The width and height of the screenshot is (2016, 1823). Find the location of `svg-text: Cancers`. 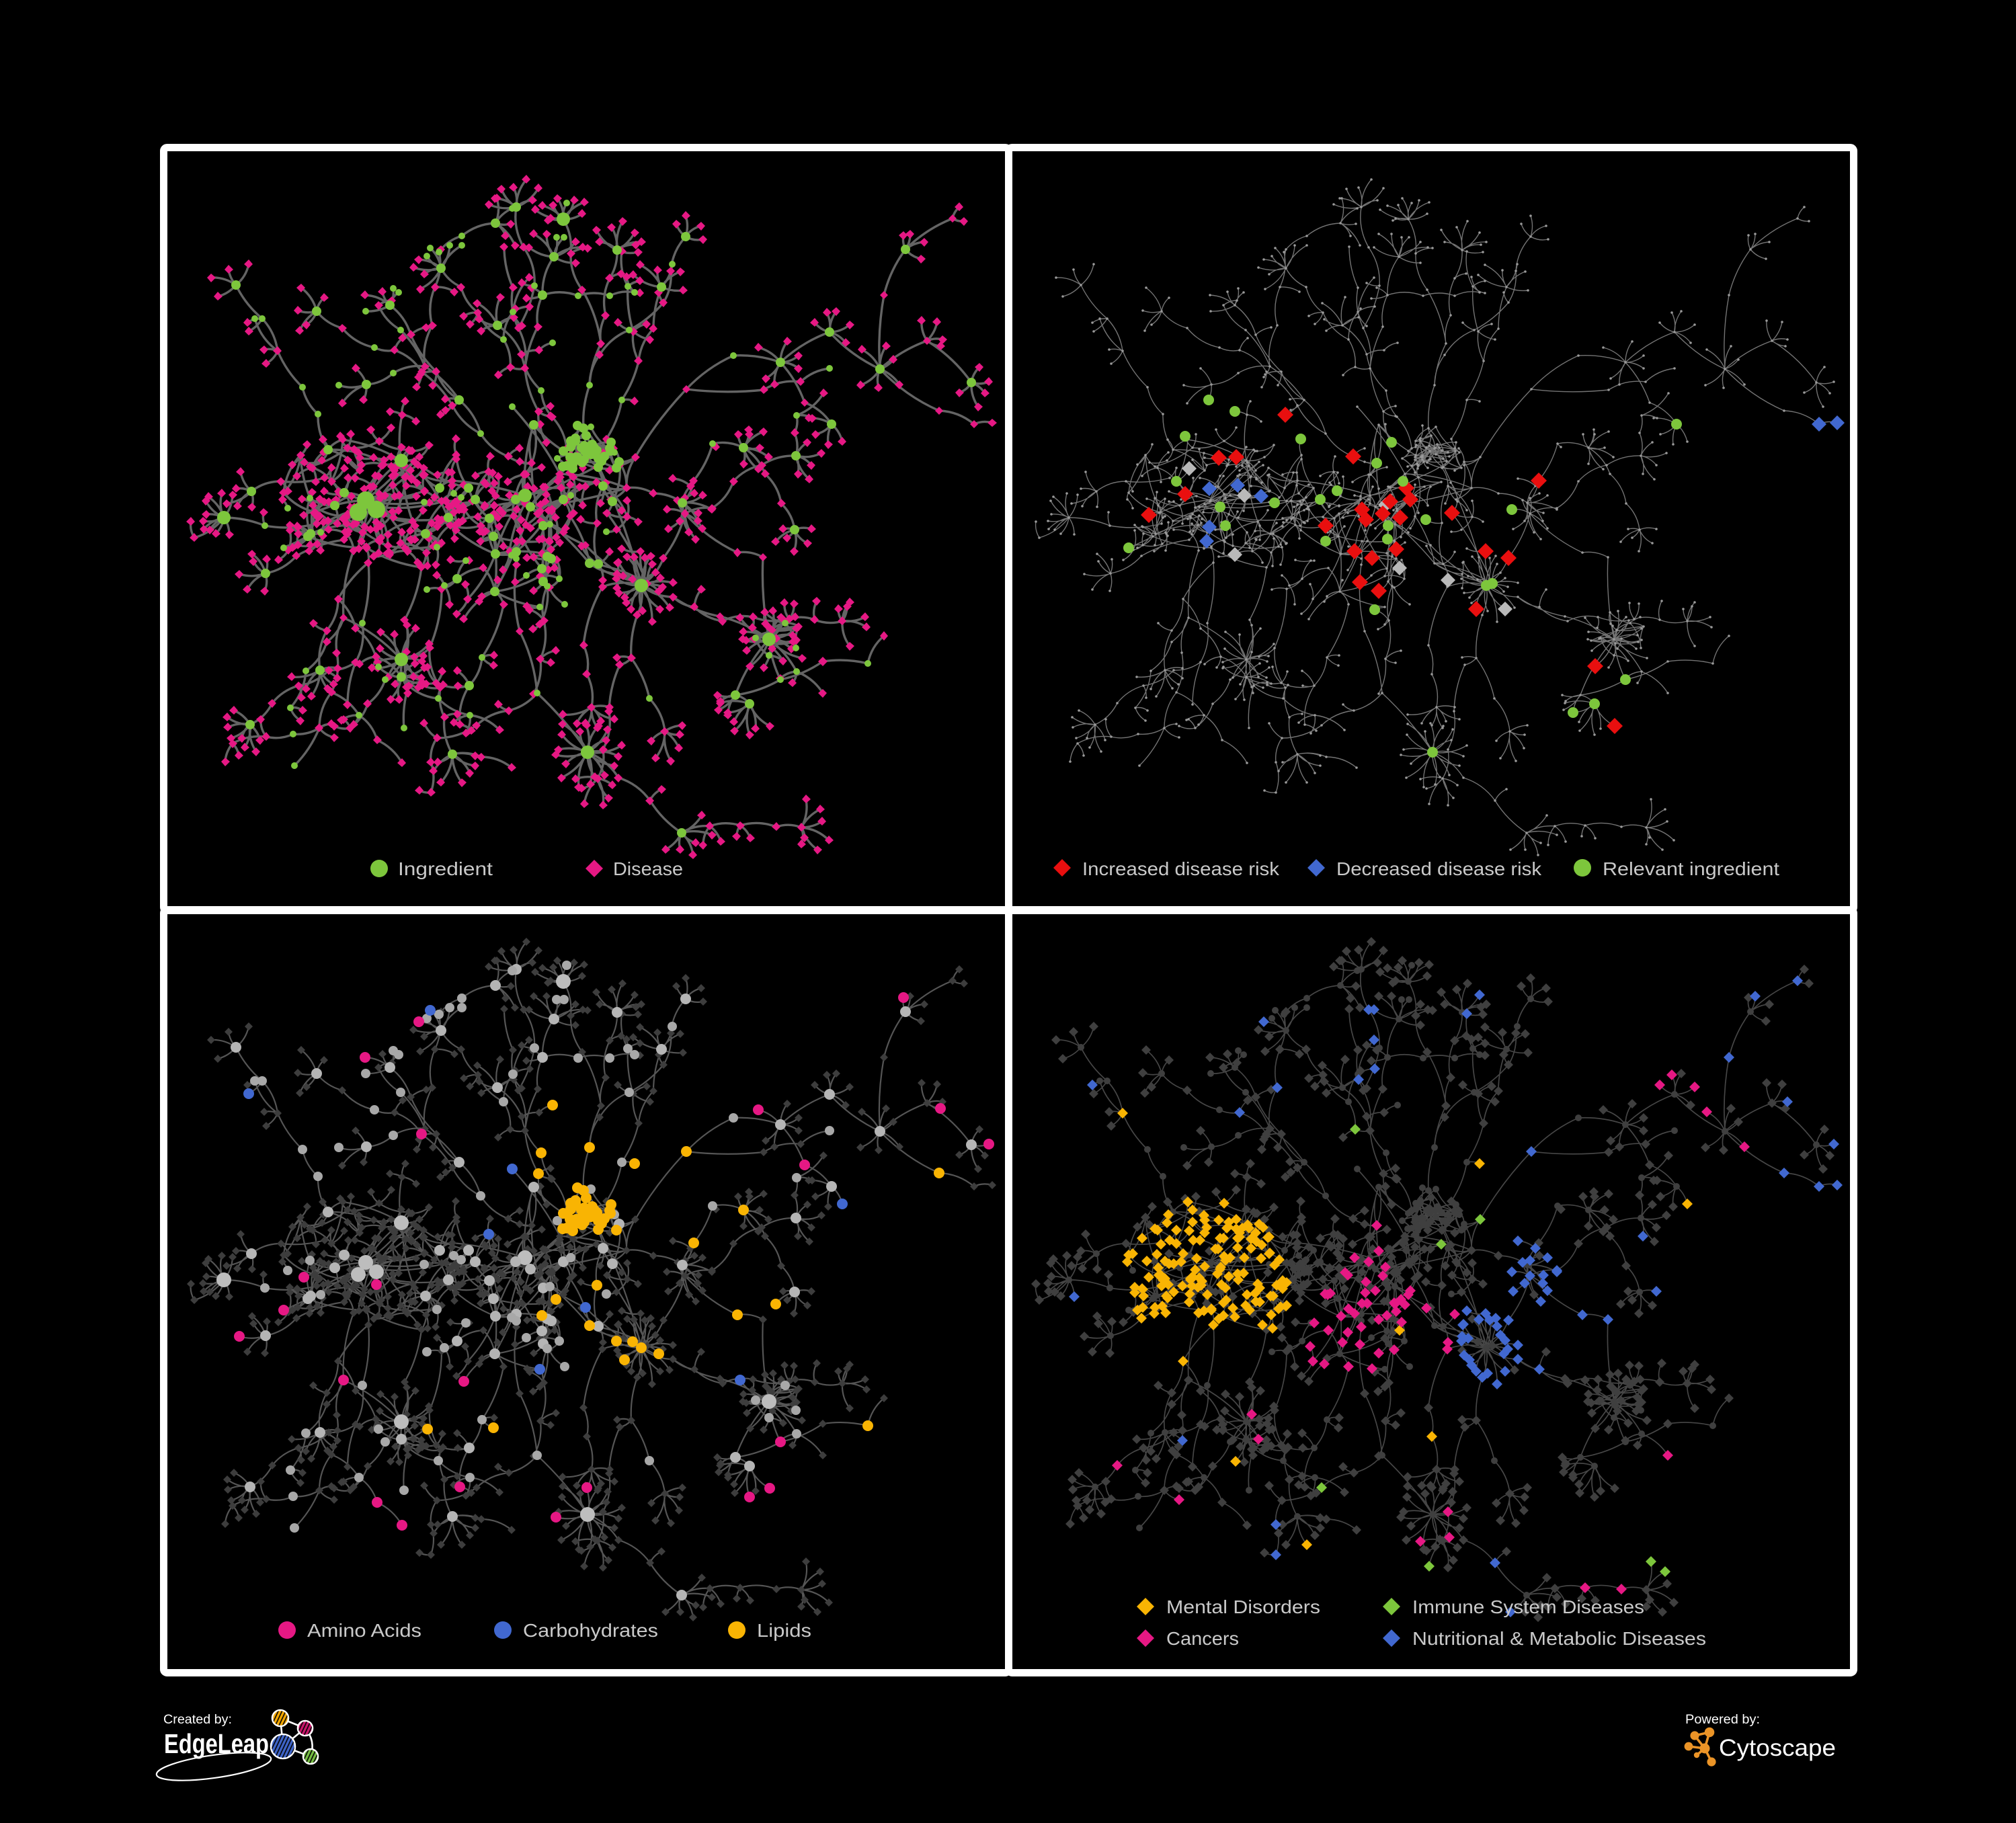

svg-text: Cancers is located at coordinates (1202, 1639).